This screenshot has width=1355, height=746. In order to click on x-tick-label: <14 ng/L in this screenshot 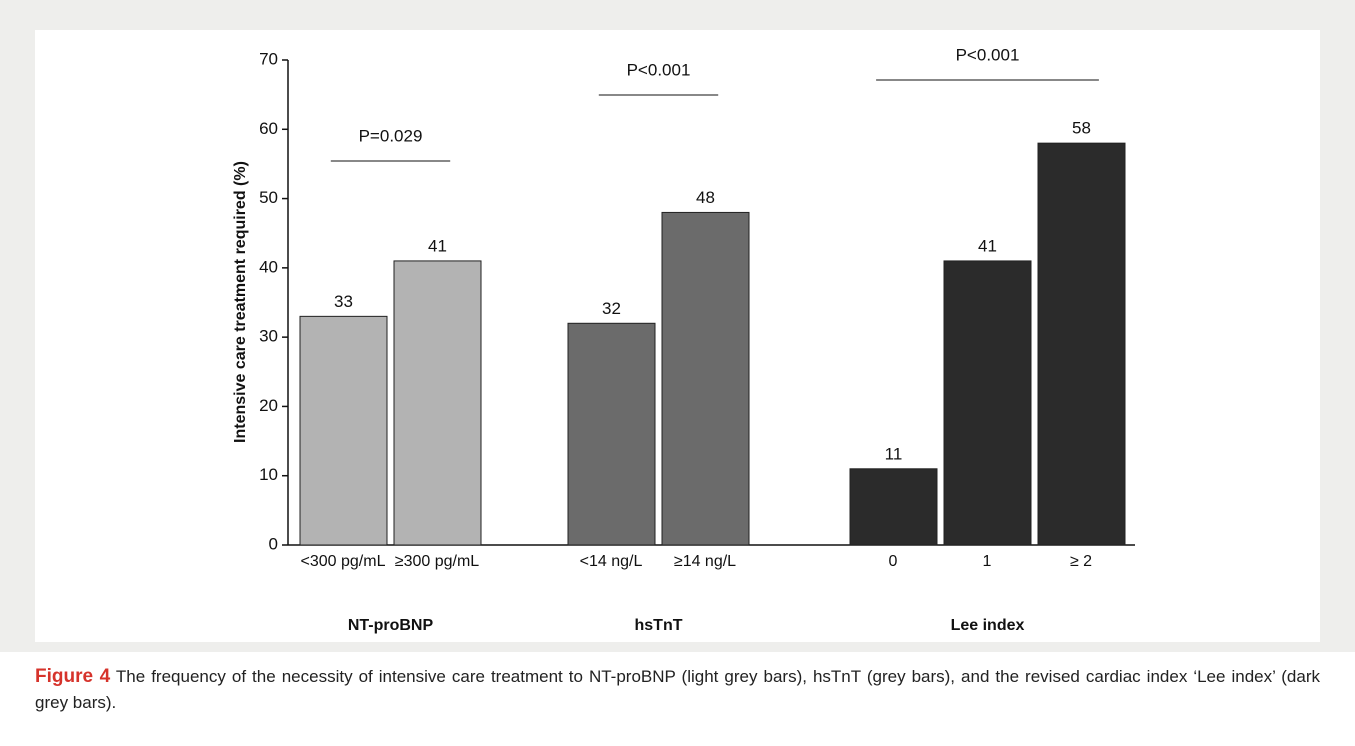, I will do `click(611, 561)`.